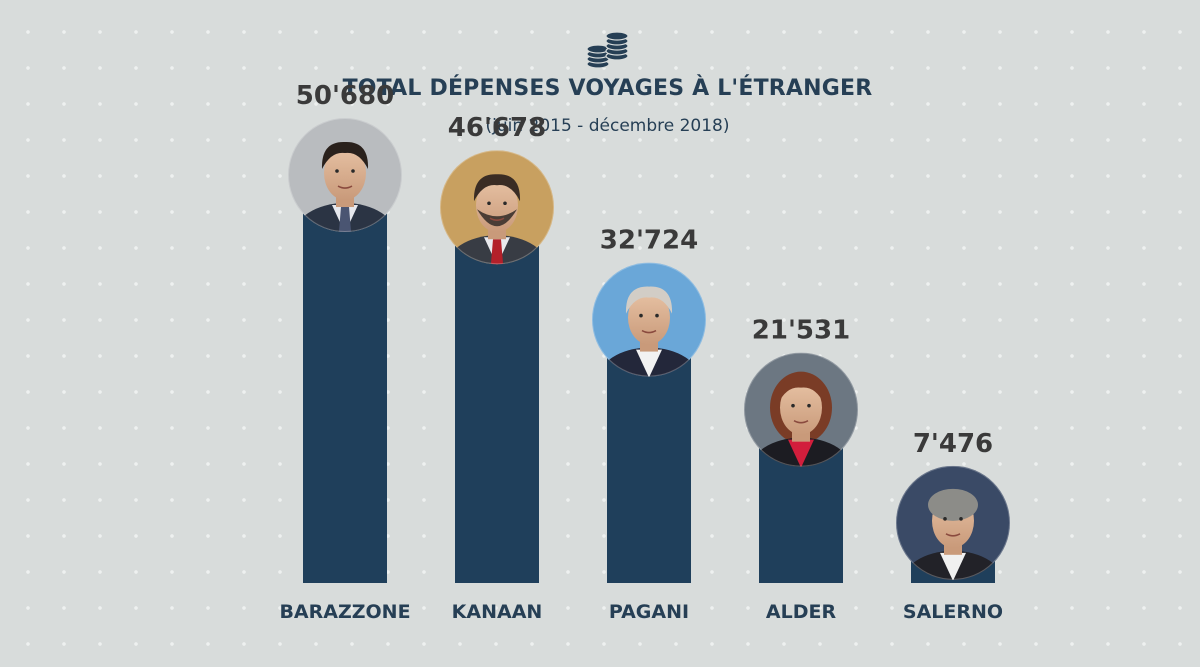 The height and width of the screenshot is (667, 1200). I want to click on avatar-barazzone, so click(345, 175).